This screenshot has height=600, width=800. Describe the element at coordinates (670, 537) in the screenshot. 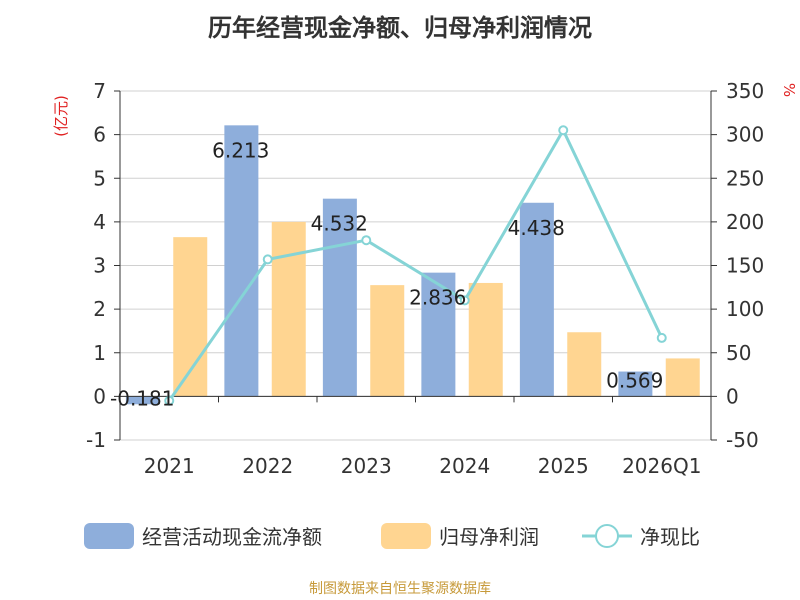

I see `legend-label: 净现比` at that location.